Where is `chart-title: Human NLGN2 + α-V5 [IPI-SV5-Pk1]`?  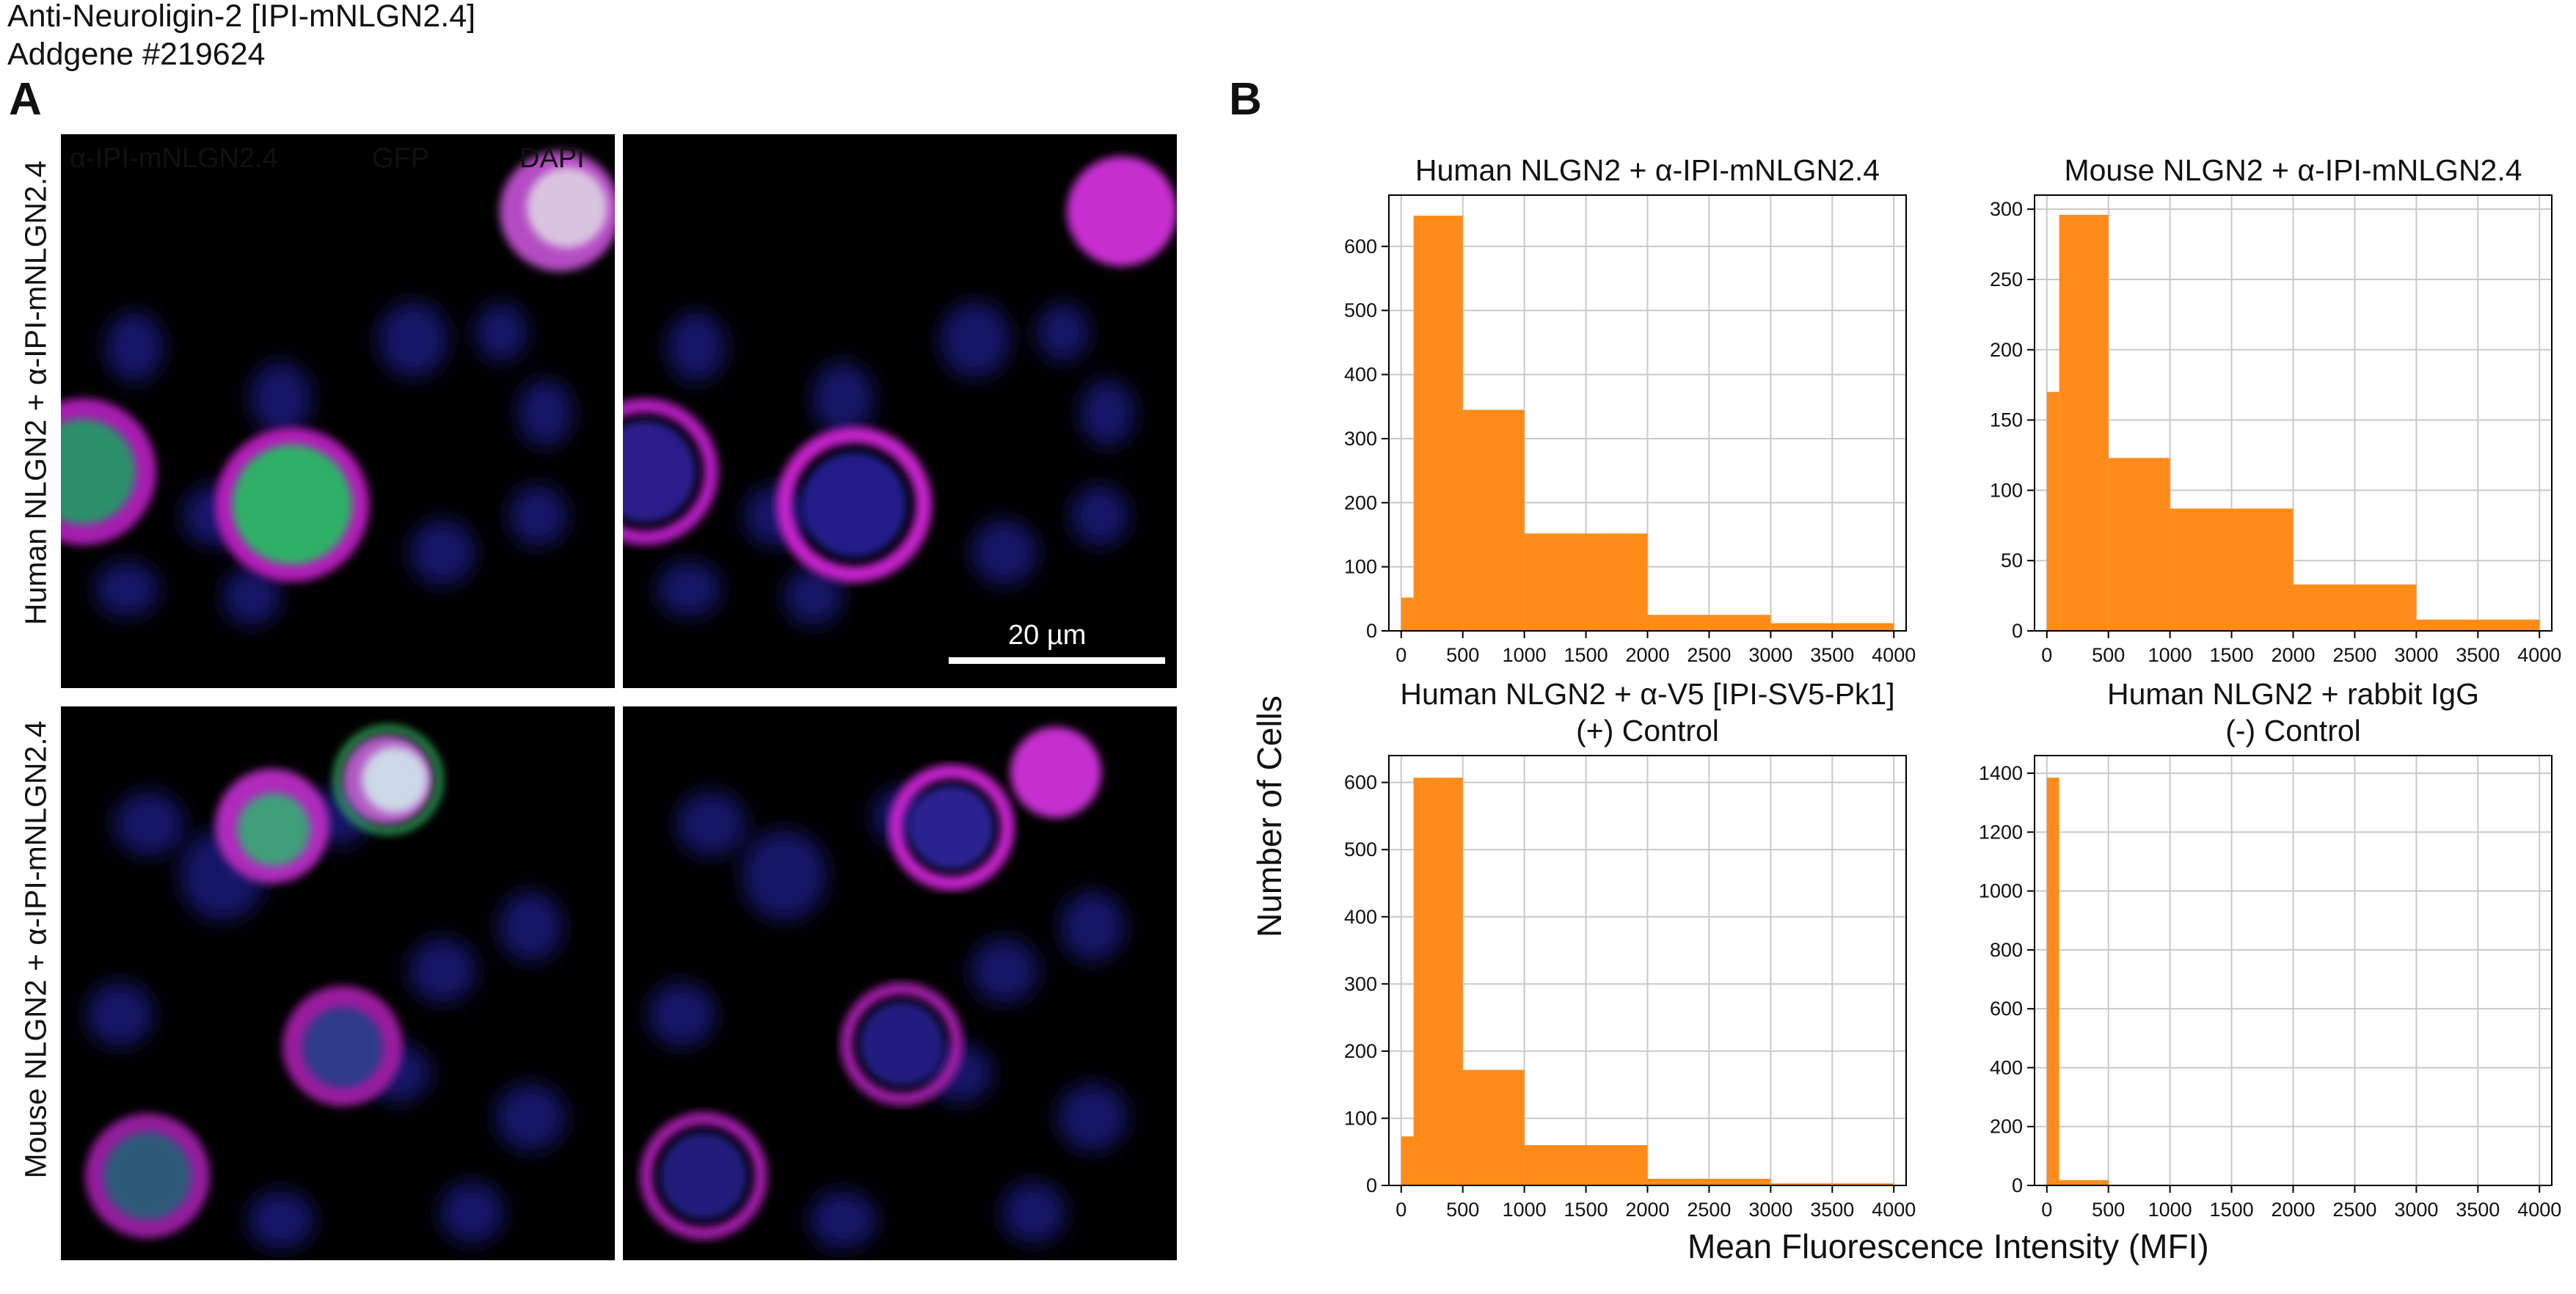
chart-title: Human NLGN2 + α-V5 [IPI-SV5-Pk1] is located at coordinates (1647, 694).